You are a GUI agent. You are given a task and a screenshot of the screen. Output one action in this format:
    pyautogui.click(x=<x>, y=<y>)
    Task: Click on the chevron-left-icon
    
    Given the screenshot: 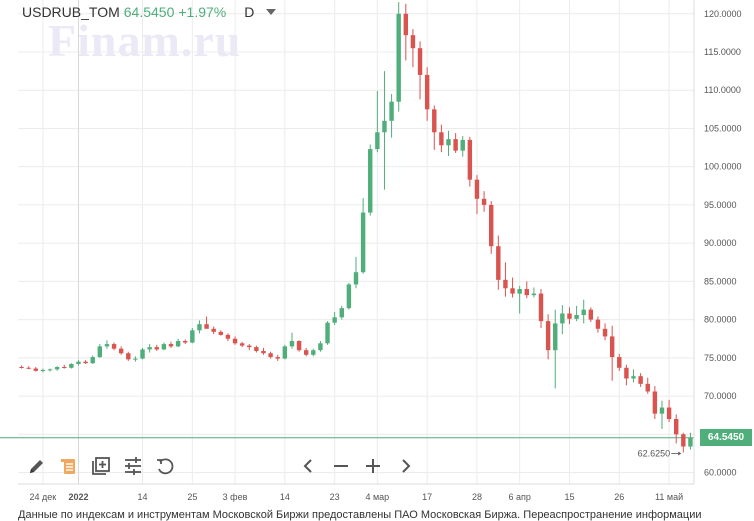 What is the action you would take?
    pyautogui.click(x=309, y=466)
    